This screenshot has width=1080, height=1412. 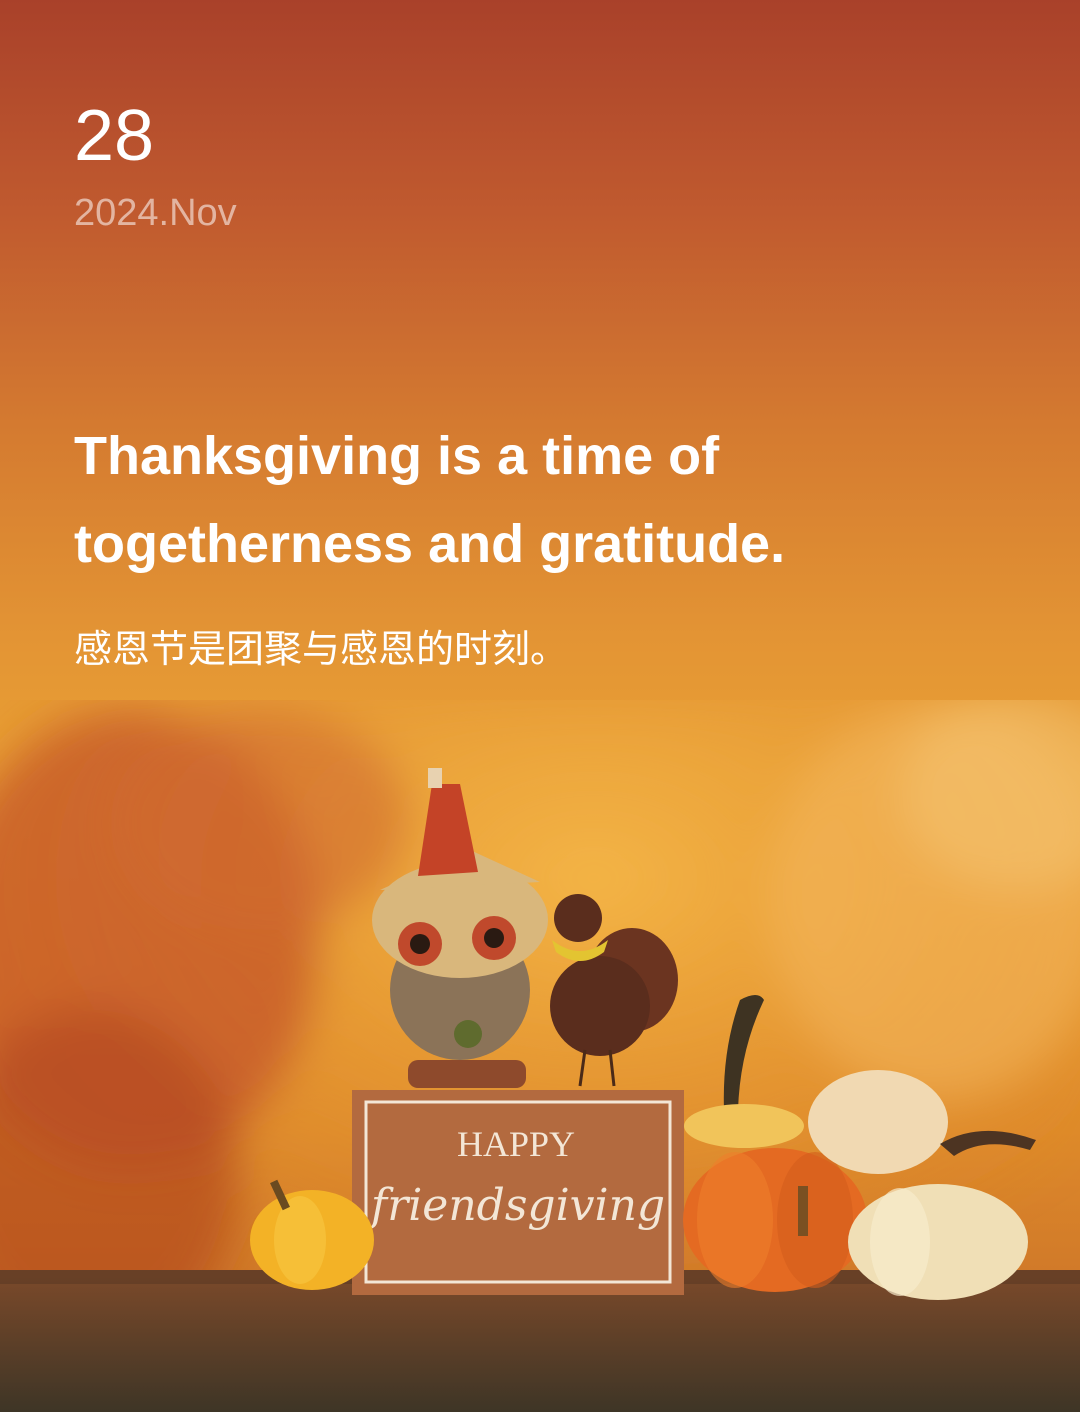 What do you see at coordinates (614, 990) in the screenshot?
I see `turkey-figure` at bounding box center [614, 990].